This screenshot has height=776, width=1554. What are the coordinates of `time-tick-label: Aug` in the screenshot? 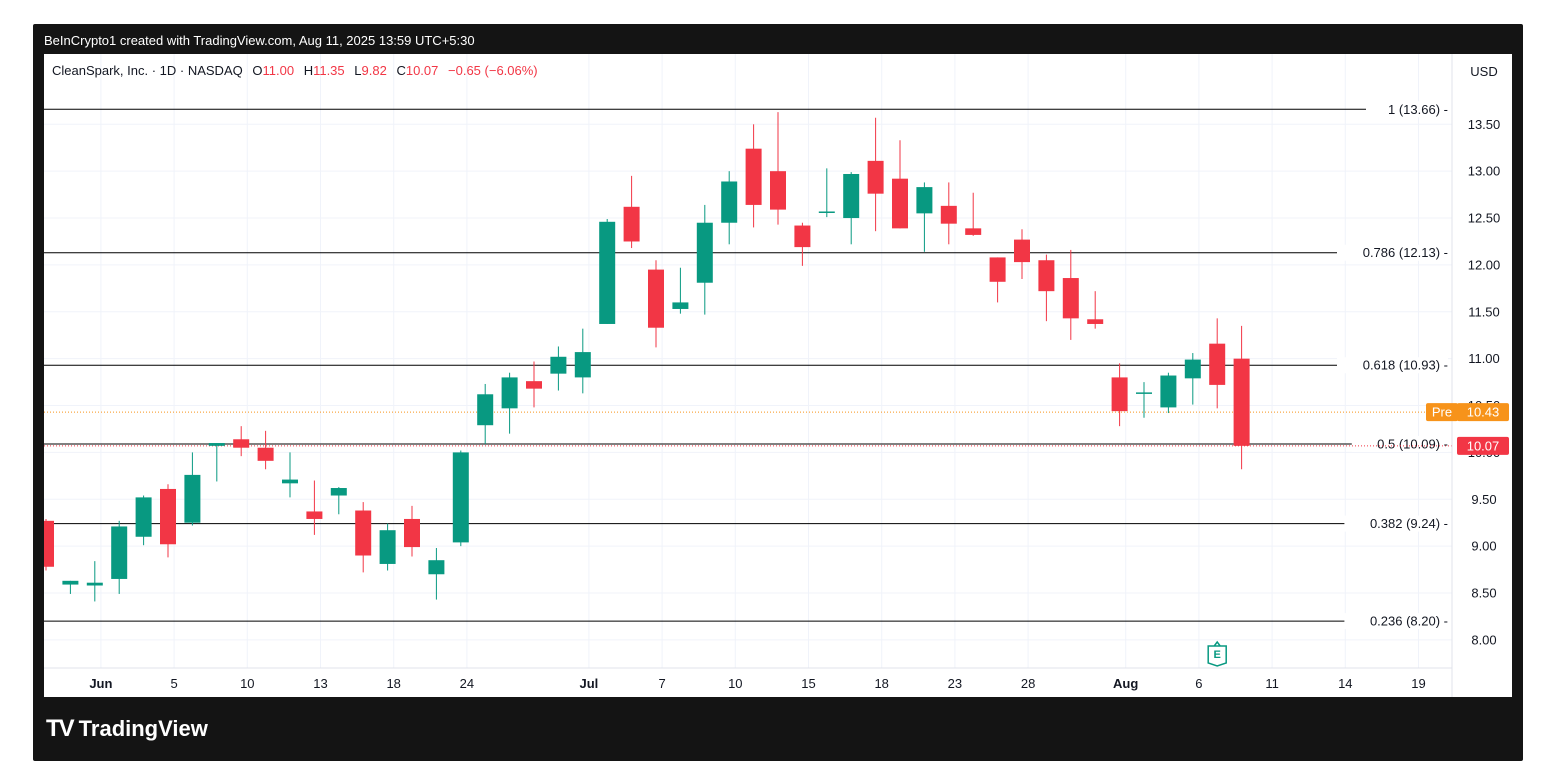 It's located at (1125, 683).